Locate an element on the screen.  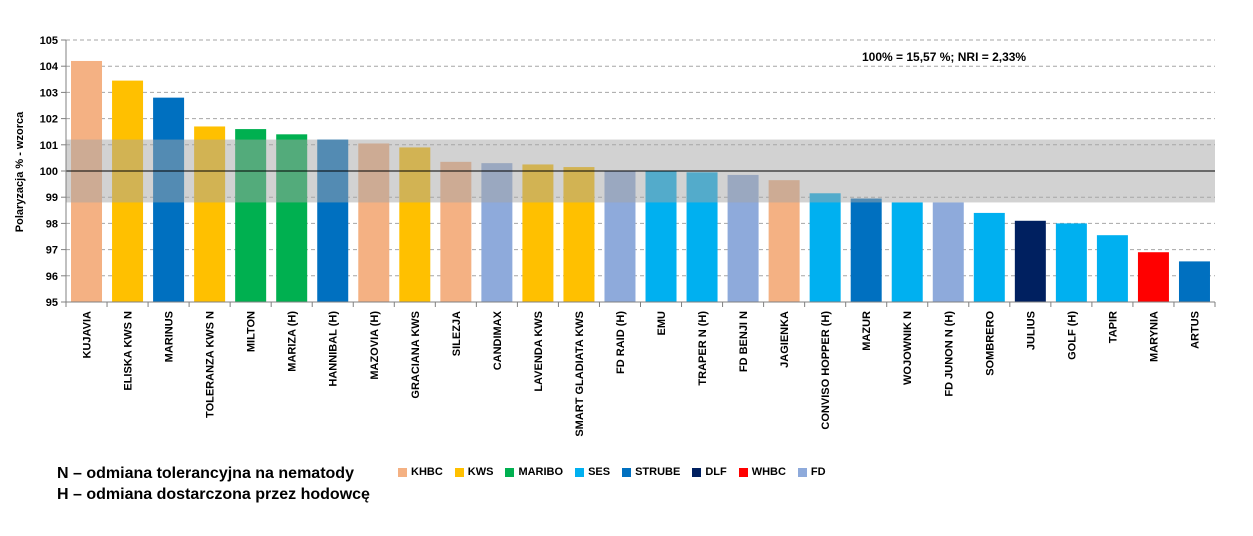
x-tick-label: MARIZA (H) is located at coordinates (293, 341).